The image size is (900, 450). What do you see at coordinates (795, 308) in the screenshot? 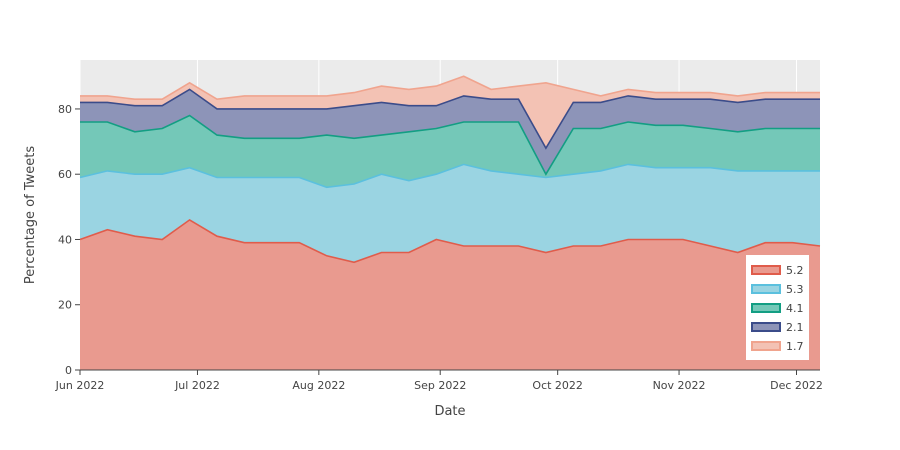
I see `legend-label-4.1: 4.1` at bounding box center [795, 308].